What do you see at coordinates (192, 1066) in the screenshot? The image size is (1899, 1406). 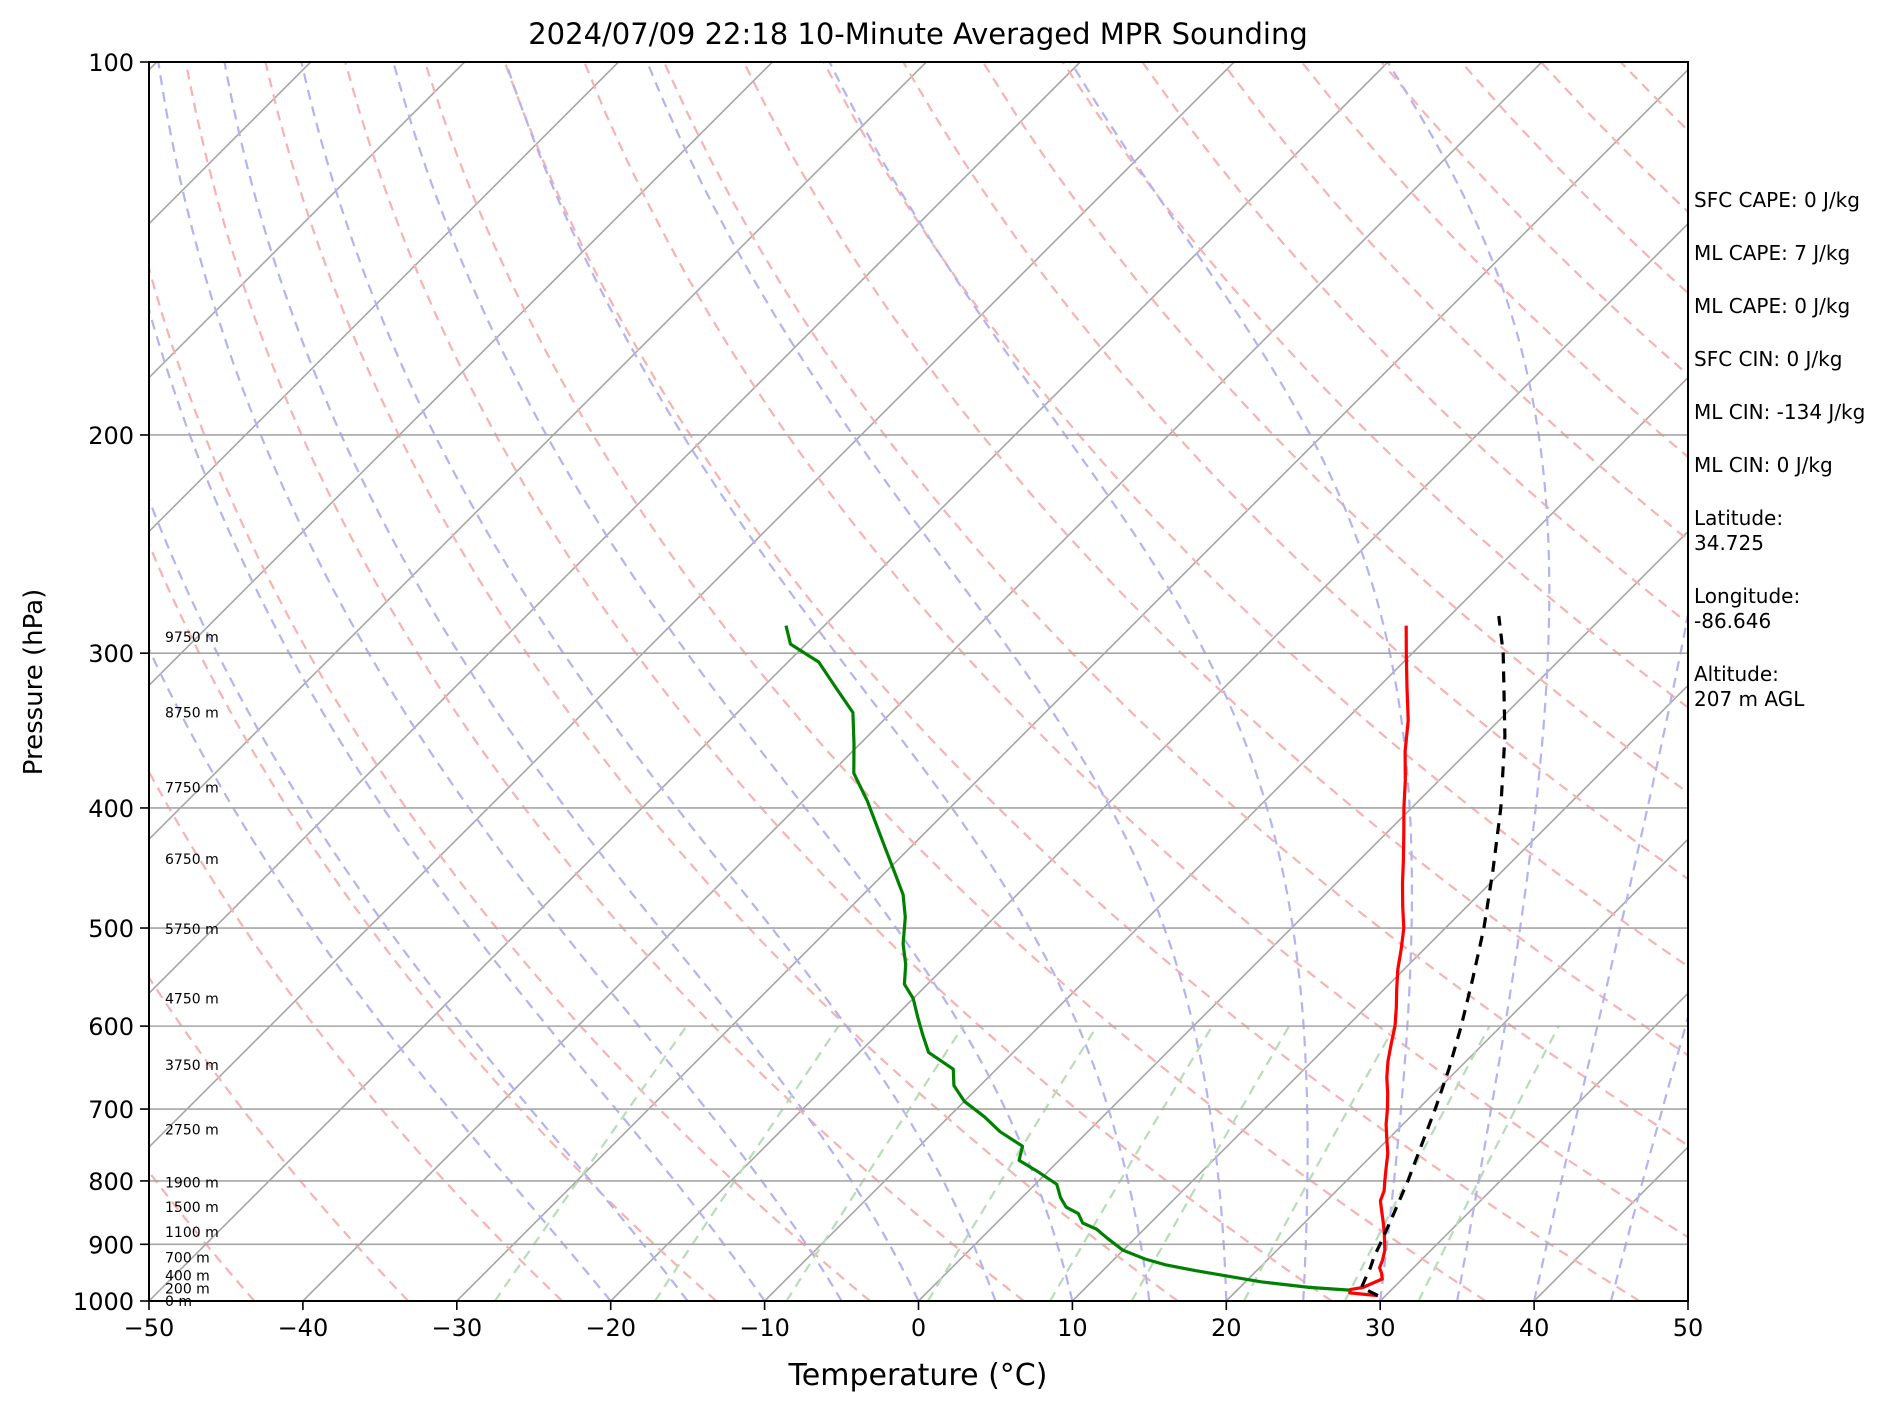 I see `height-label: 3750 m` at bounding box center [192, 1066].